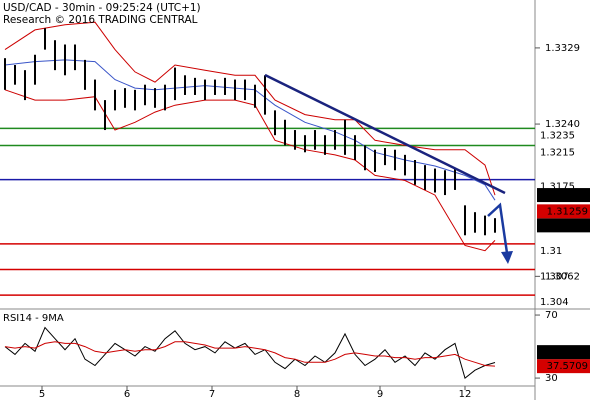  Describe the element at coordinates (554, 302) in the screenshot. I see `level-label: 1.304` at that location.